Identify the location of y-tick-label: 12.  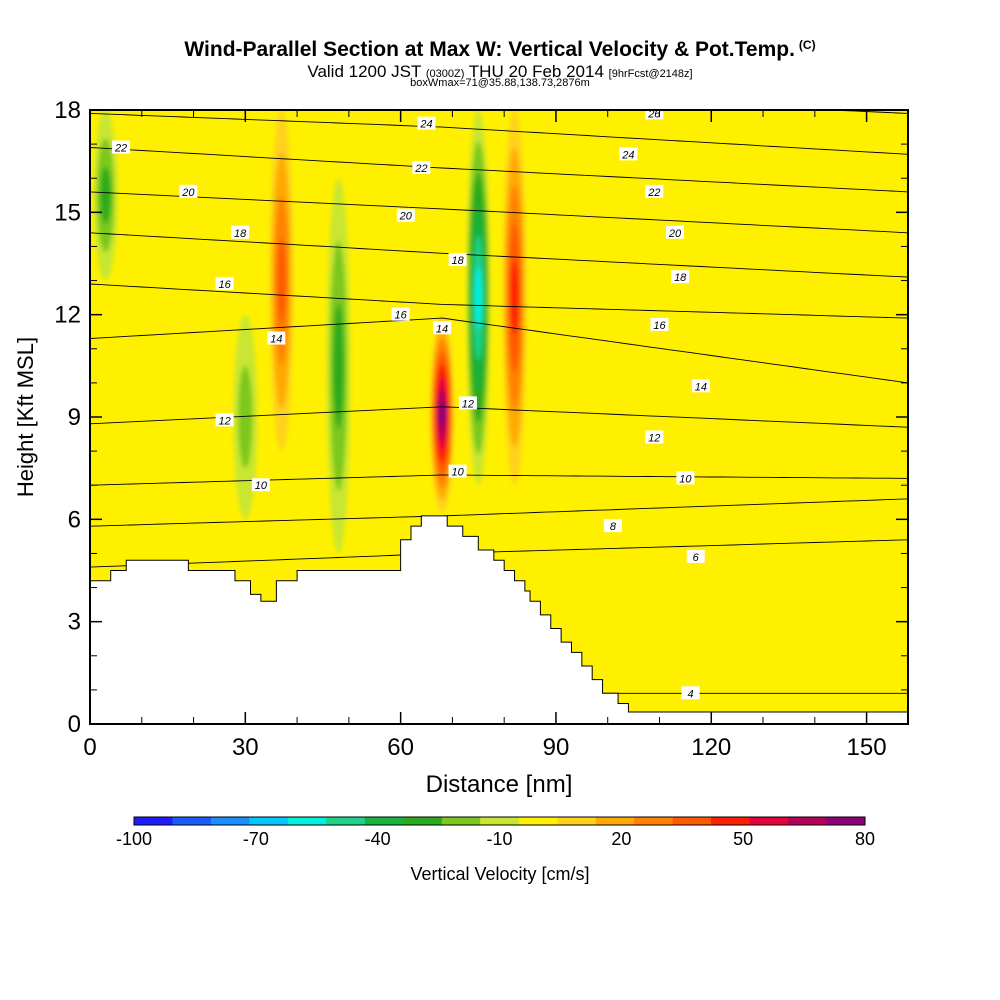
(67, 315).